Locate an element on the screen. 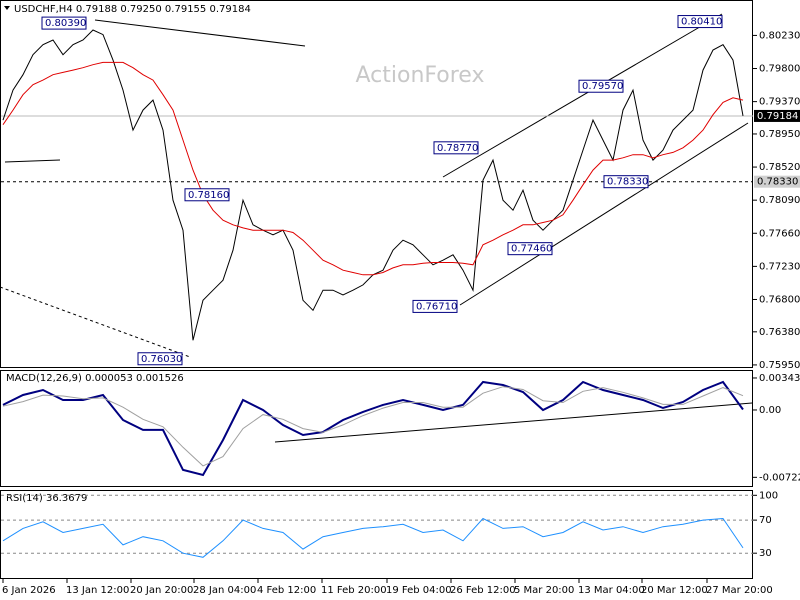 Image resolution: width=800 pixels, height=600 pixels. y-tick-label: 0.78520 is located at coordinates (779, 167).